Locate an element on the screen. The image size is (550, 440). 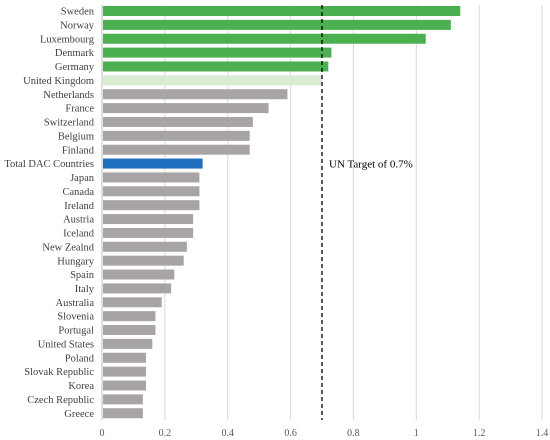
category-label: Spain is located at coordinates (82, 275).